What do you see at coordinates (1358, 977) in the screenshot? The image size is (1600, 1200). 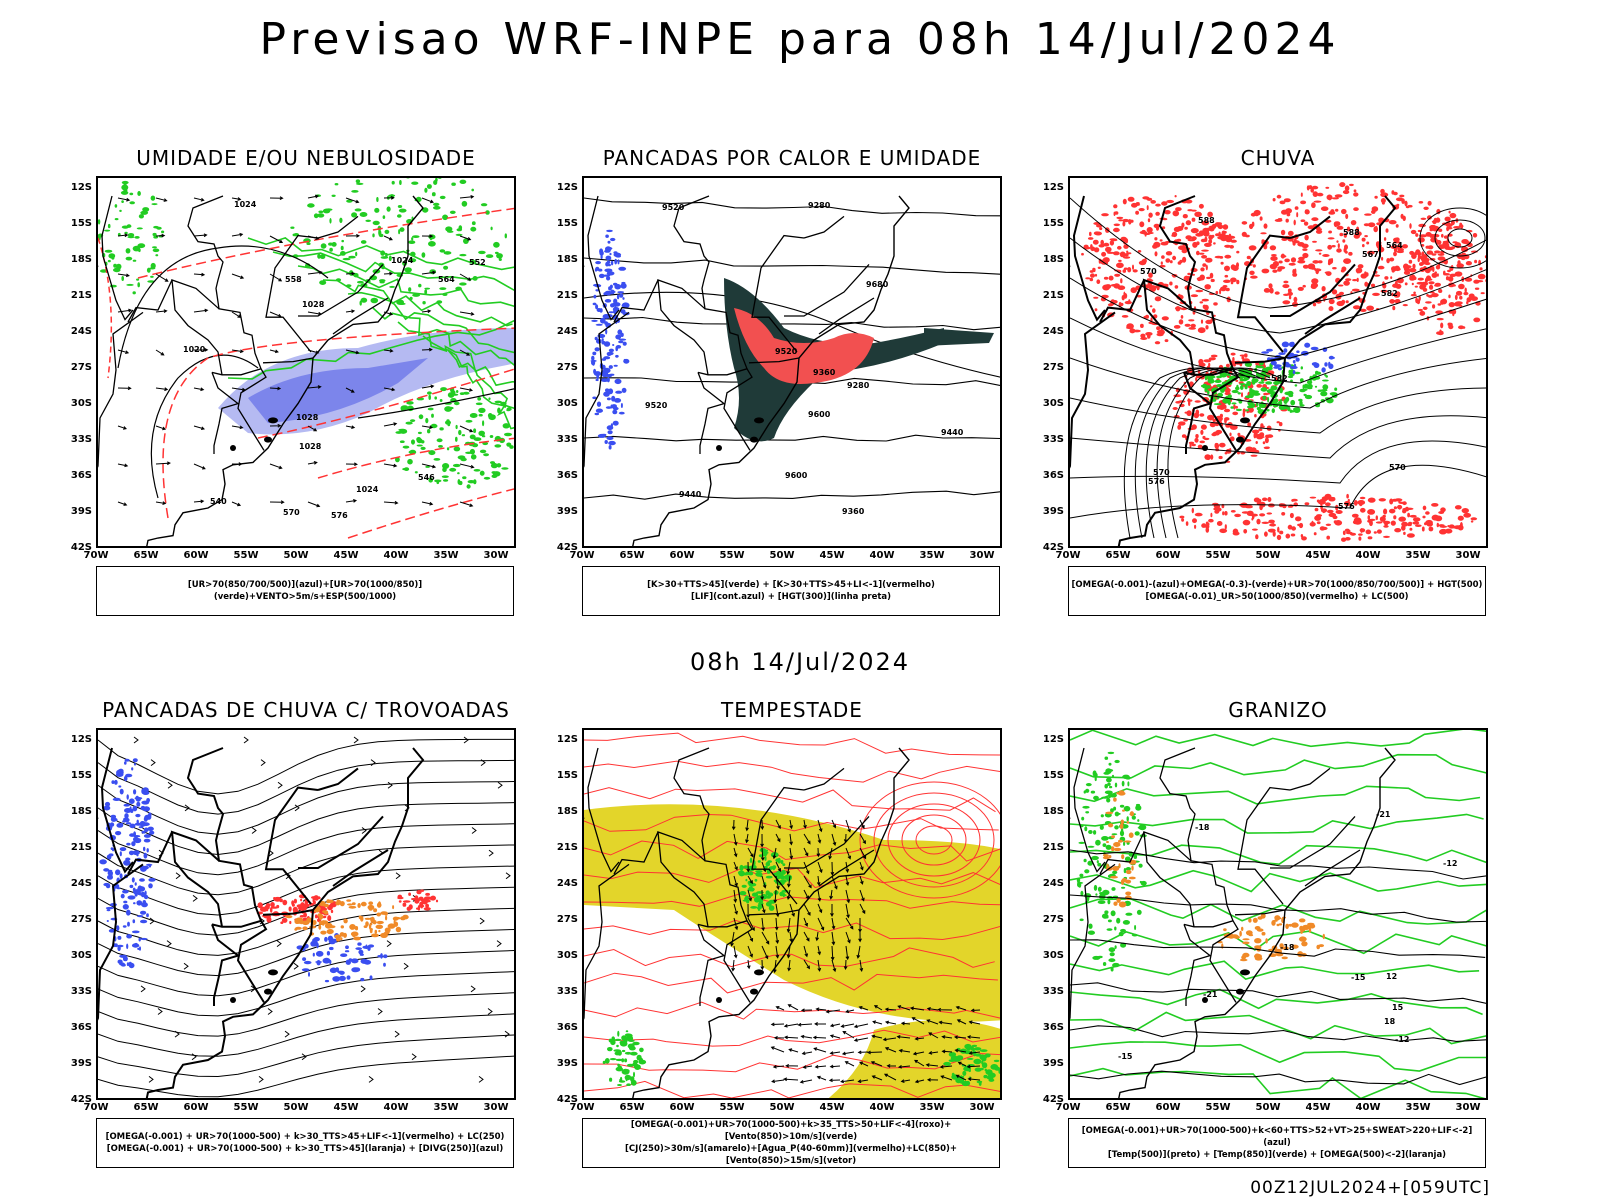 I see `contour-label: -15` at bounding box center [1358, 977].